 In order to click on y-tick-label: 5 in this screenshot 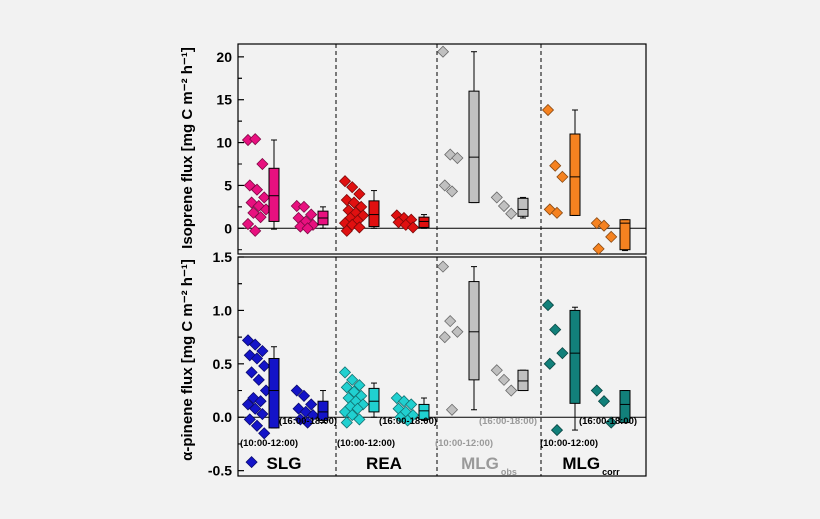, I will do `click(228, 185)`.